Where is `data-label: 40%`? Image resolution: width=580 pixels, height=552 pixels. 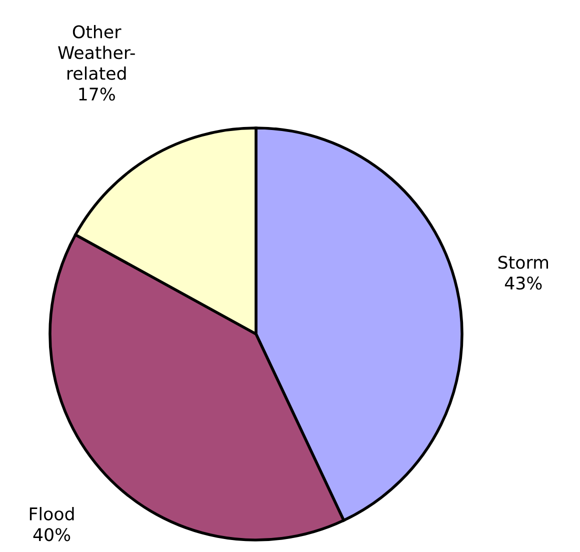 data-label: 40% is located at coordinates (51, 535).